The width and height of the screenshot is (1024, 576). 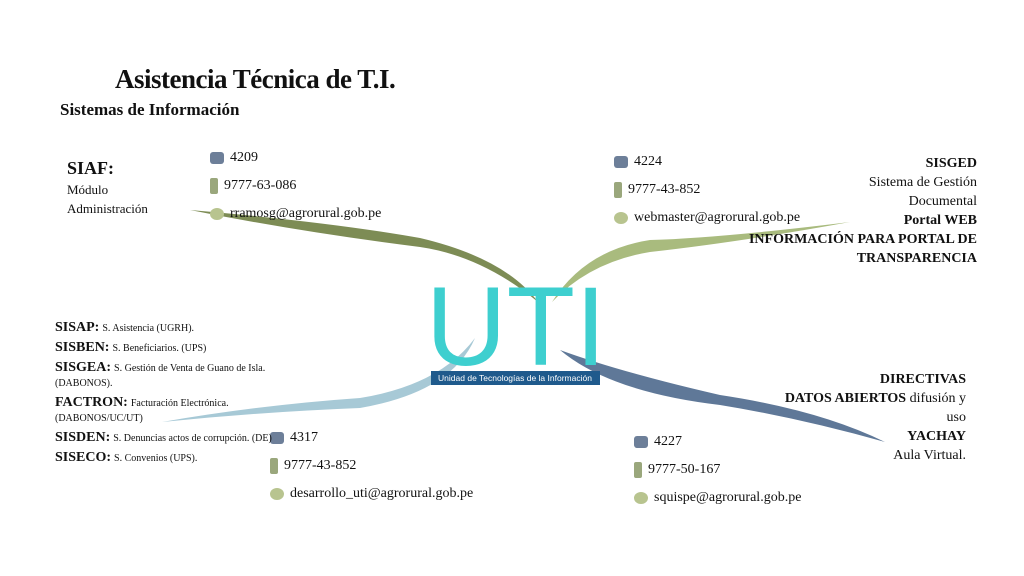 I want to click on contact-mobile: 9777-50-167, so click(x=717, y=470).